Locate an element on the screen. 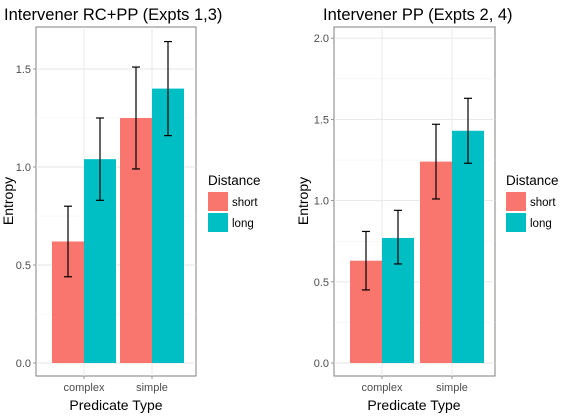  chart-right-y-ticks: 0.0 0.5 1.0 1.5 2.0 is located at coordinates (324, 201).